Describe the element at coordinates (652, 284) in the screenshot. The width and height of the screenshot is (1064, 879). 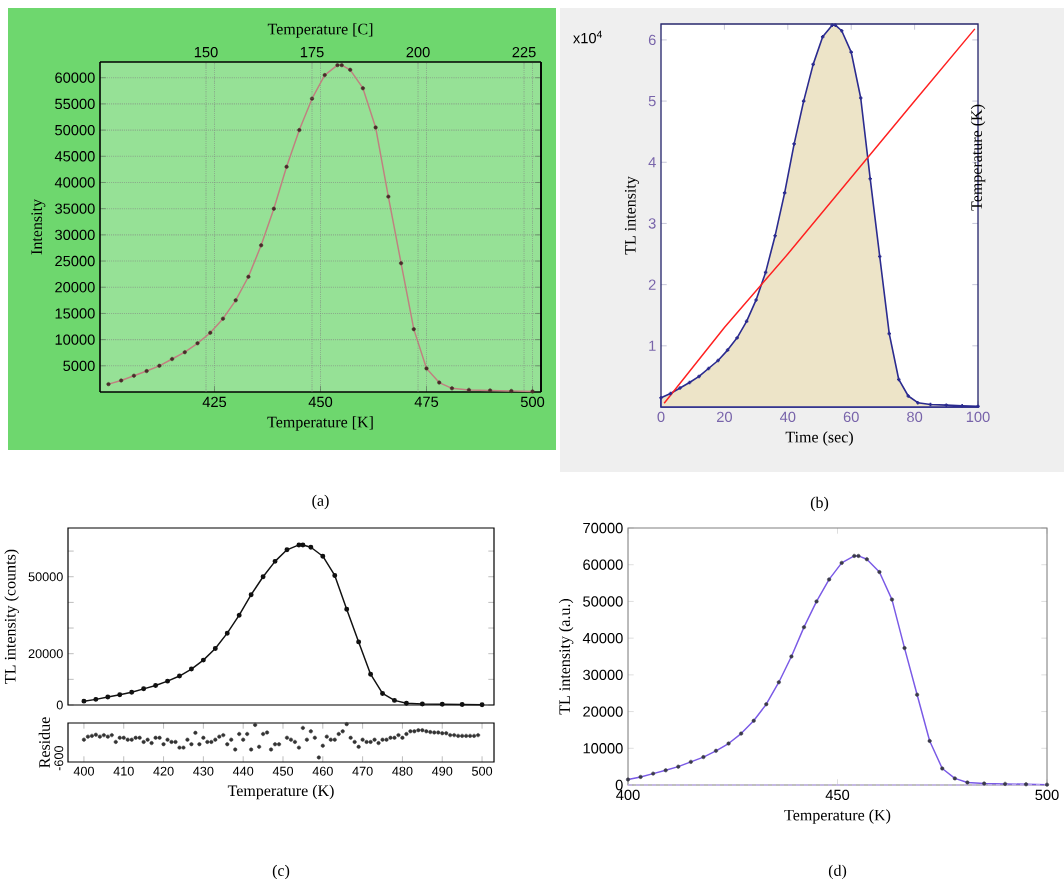
I see `y-tick-label: 2` at that location.